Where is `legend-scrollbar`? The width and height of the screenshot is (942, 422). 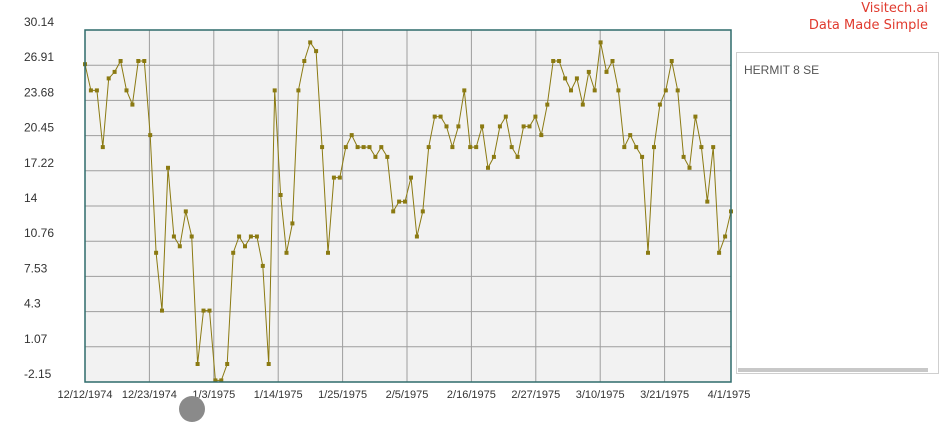
legend-scrollbar is located at coordinates (833, 370).